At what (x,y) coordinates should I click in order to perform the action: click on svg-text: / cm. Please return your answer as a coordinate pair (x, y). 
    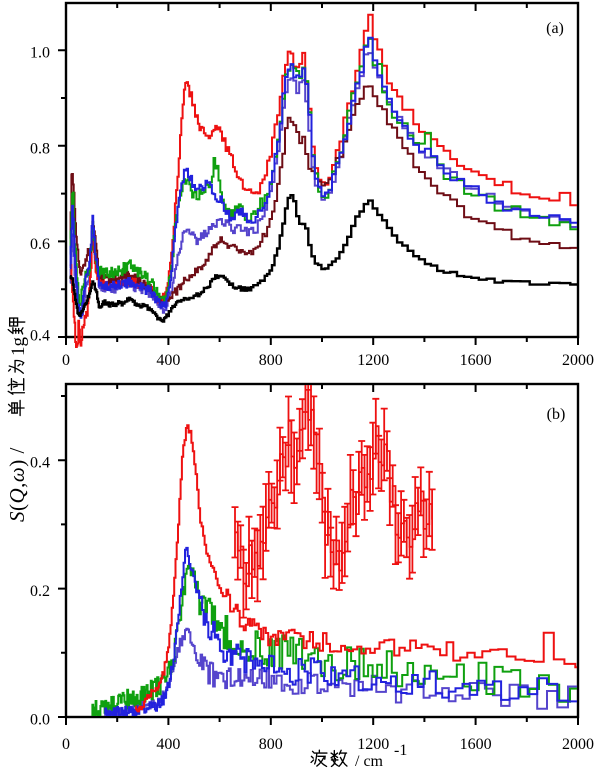
    Looking at the image, I should click on (369, 761).